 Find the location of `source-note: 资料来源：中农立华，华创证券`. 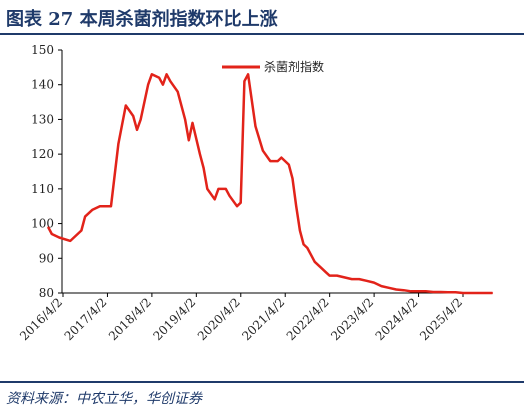

source-note: 资料来源：中农立华，华创证券 is located at coordinates (104, 399).